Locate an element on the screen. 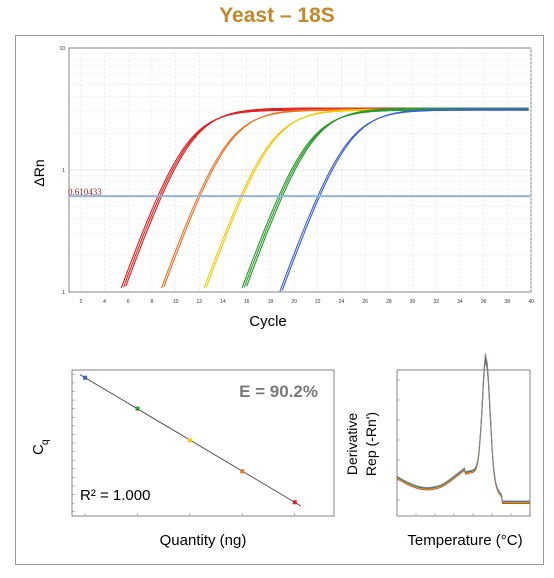 Image resolution: width=554 pixels, height=578 pixels. data-points is located at coordinates (190, 440).